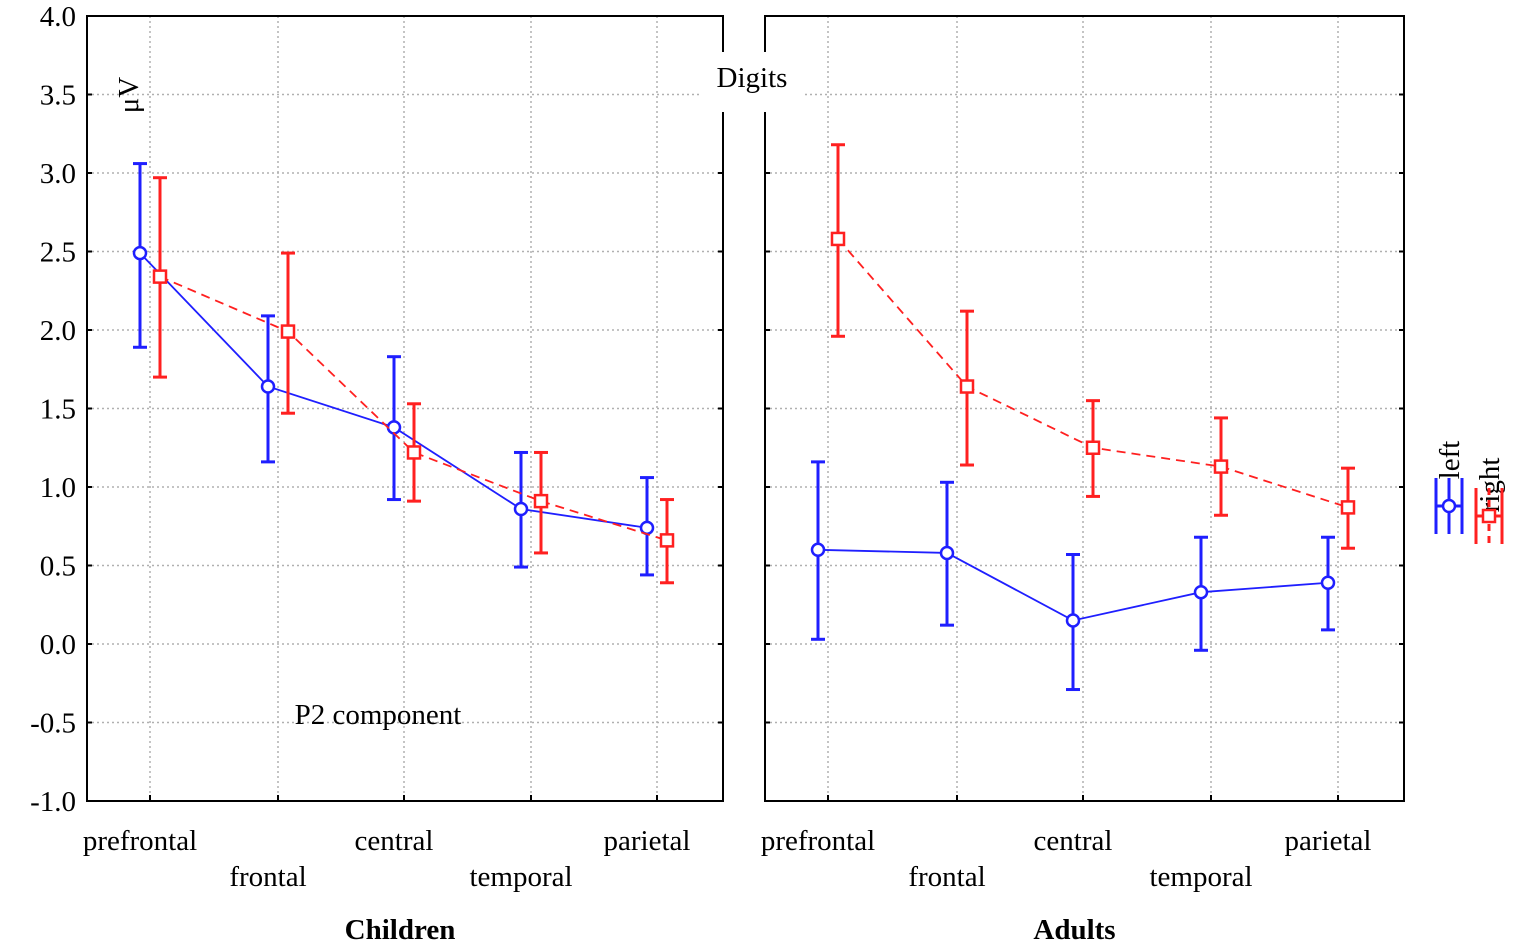  What do you see at coordinates (58, 253) in the screenshot?
I see `y-tick-label: 2.5` at bounding box center [58, 253].